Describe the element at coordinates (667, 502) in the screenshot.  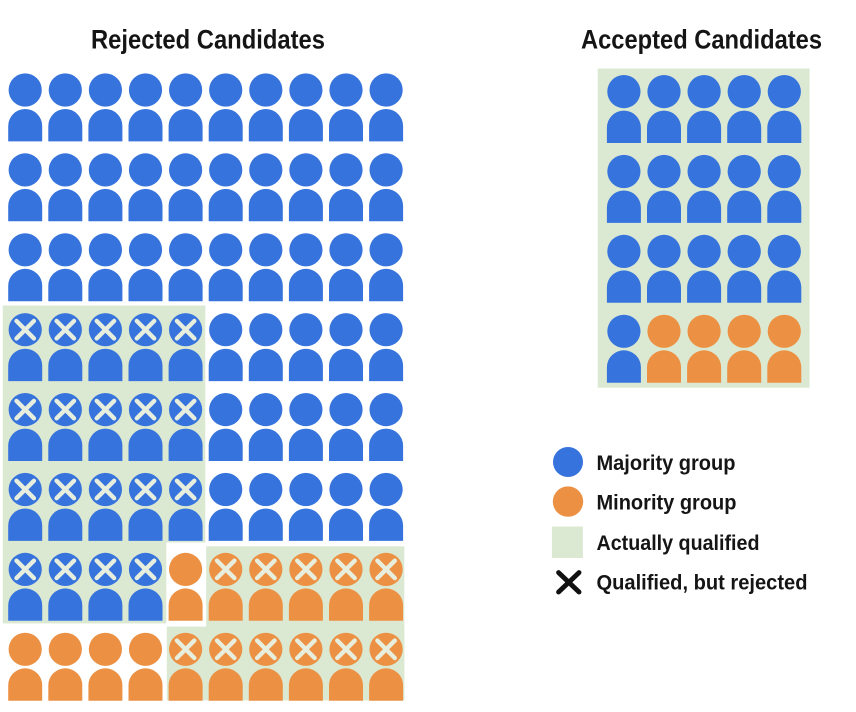
I see `svg-text: Minority group` at that location.